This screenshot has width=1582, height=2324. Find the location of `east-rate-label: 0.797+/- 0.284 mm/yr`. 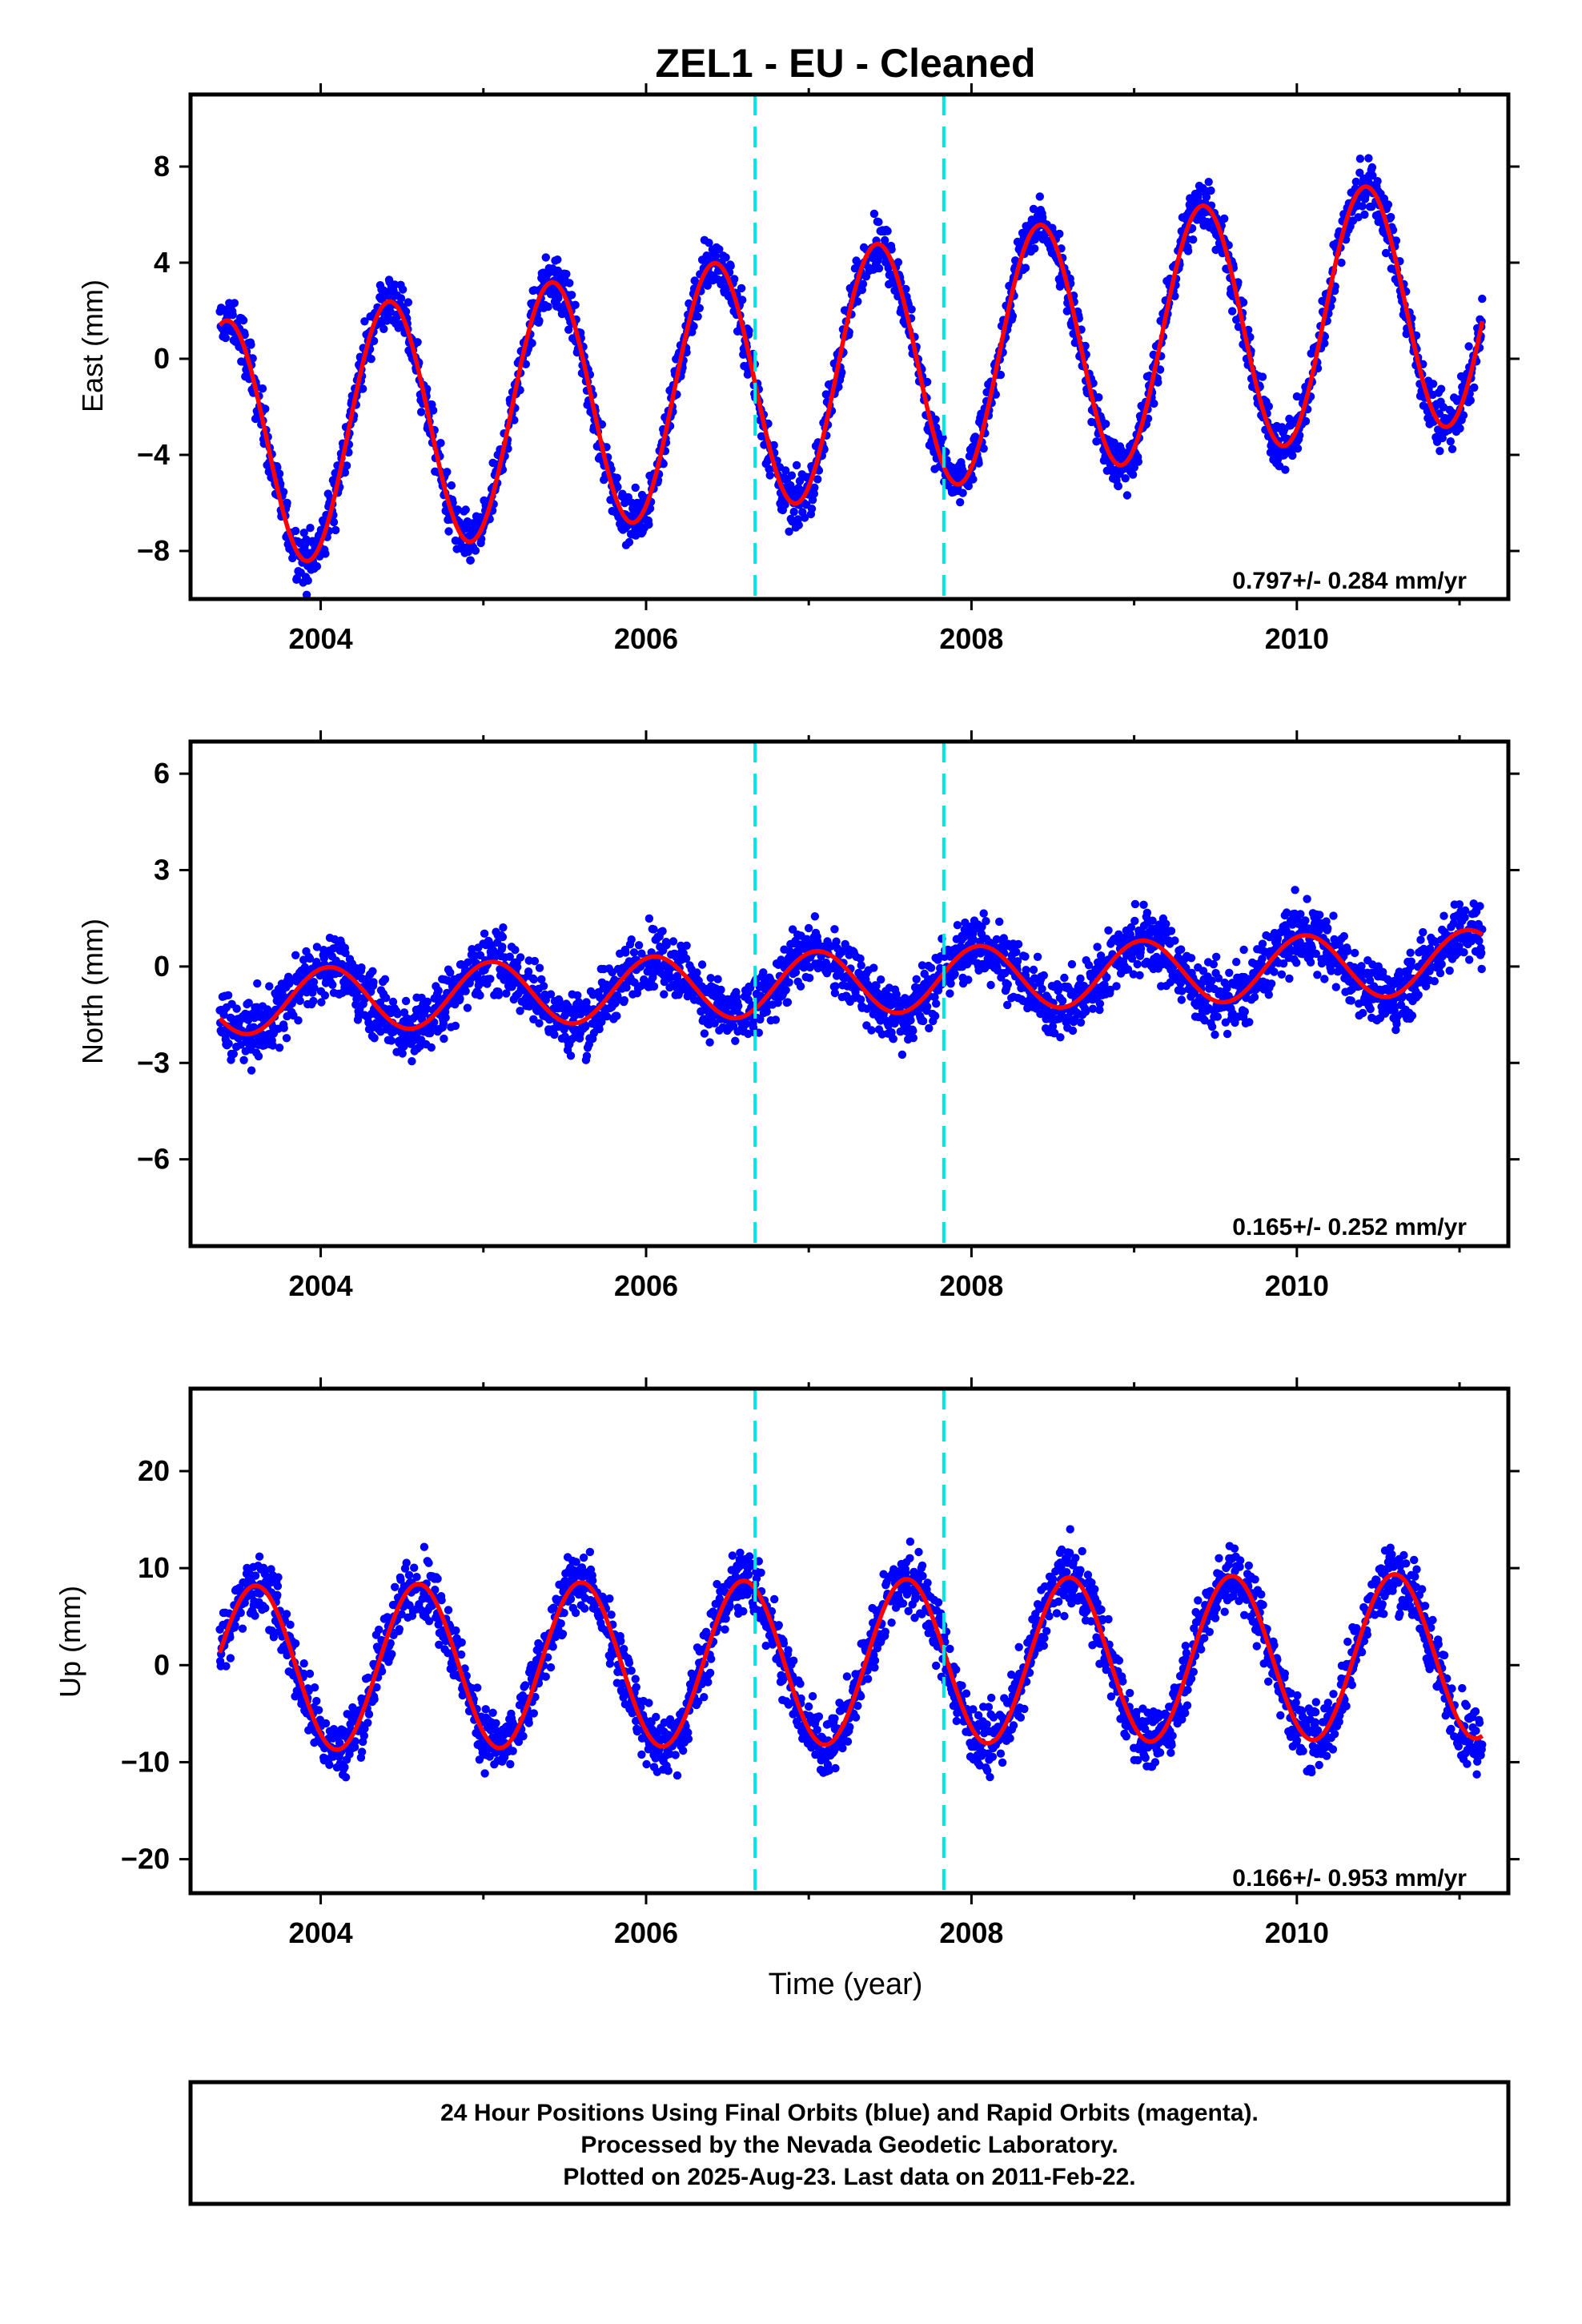

east-rate-label: 0.797+/- 0.284 mm/yr is located at coordinates (1350, 581).